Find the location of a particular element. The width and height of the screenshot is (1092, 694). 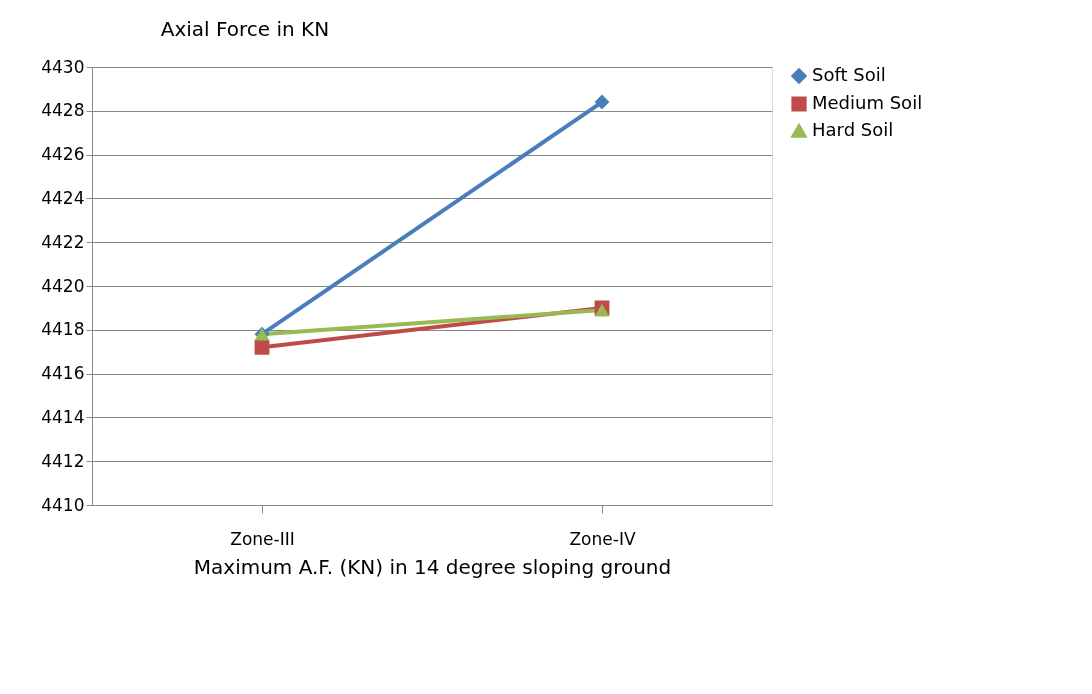

y-tick-label: 4418 is located at coordinates (63, 329).